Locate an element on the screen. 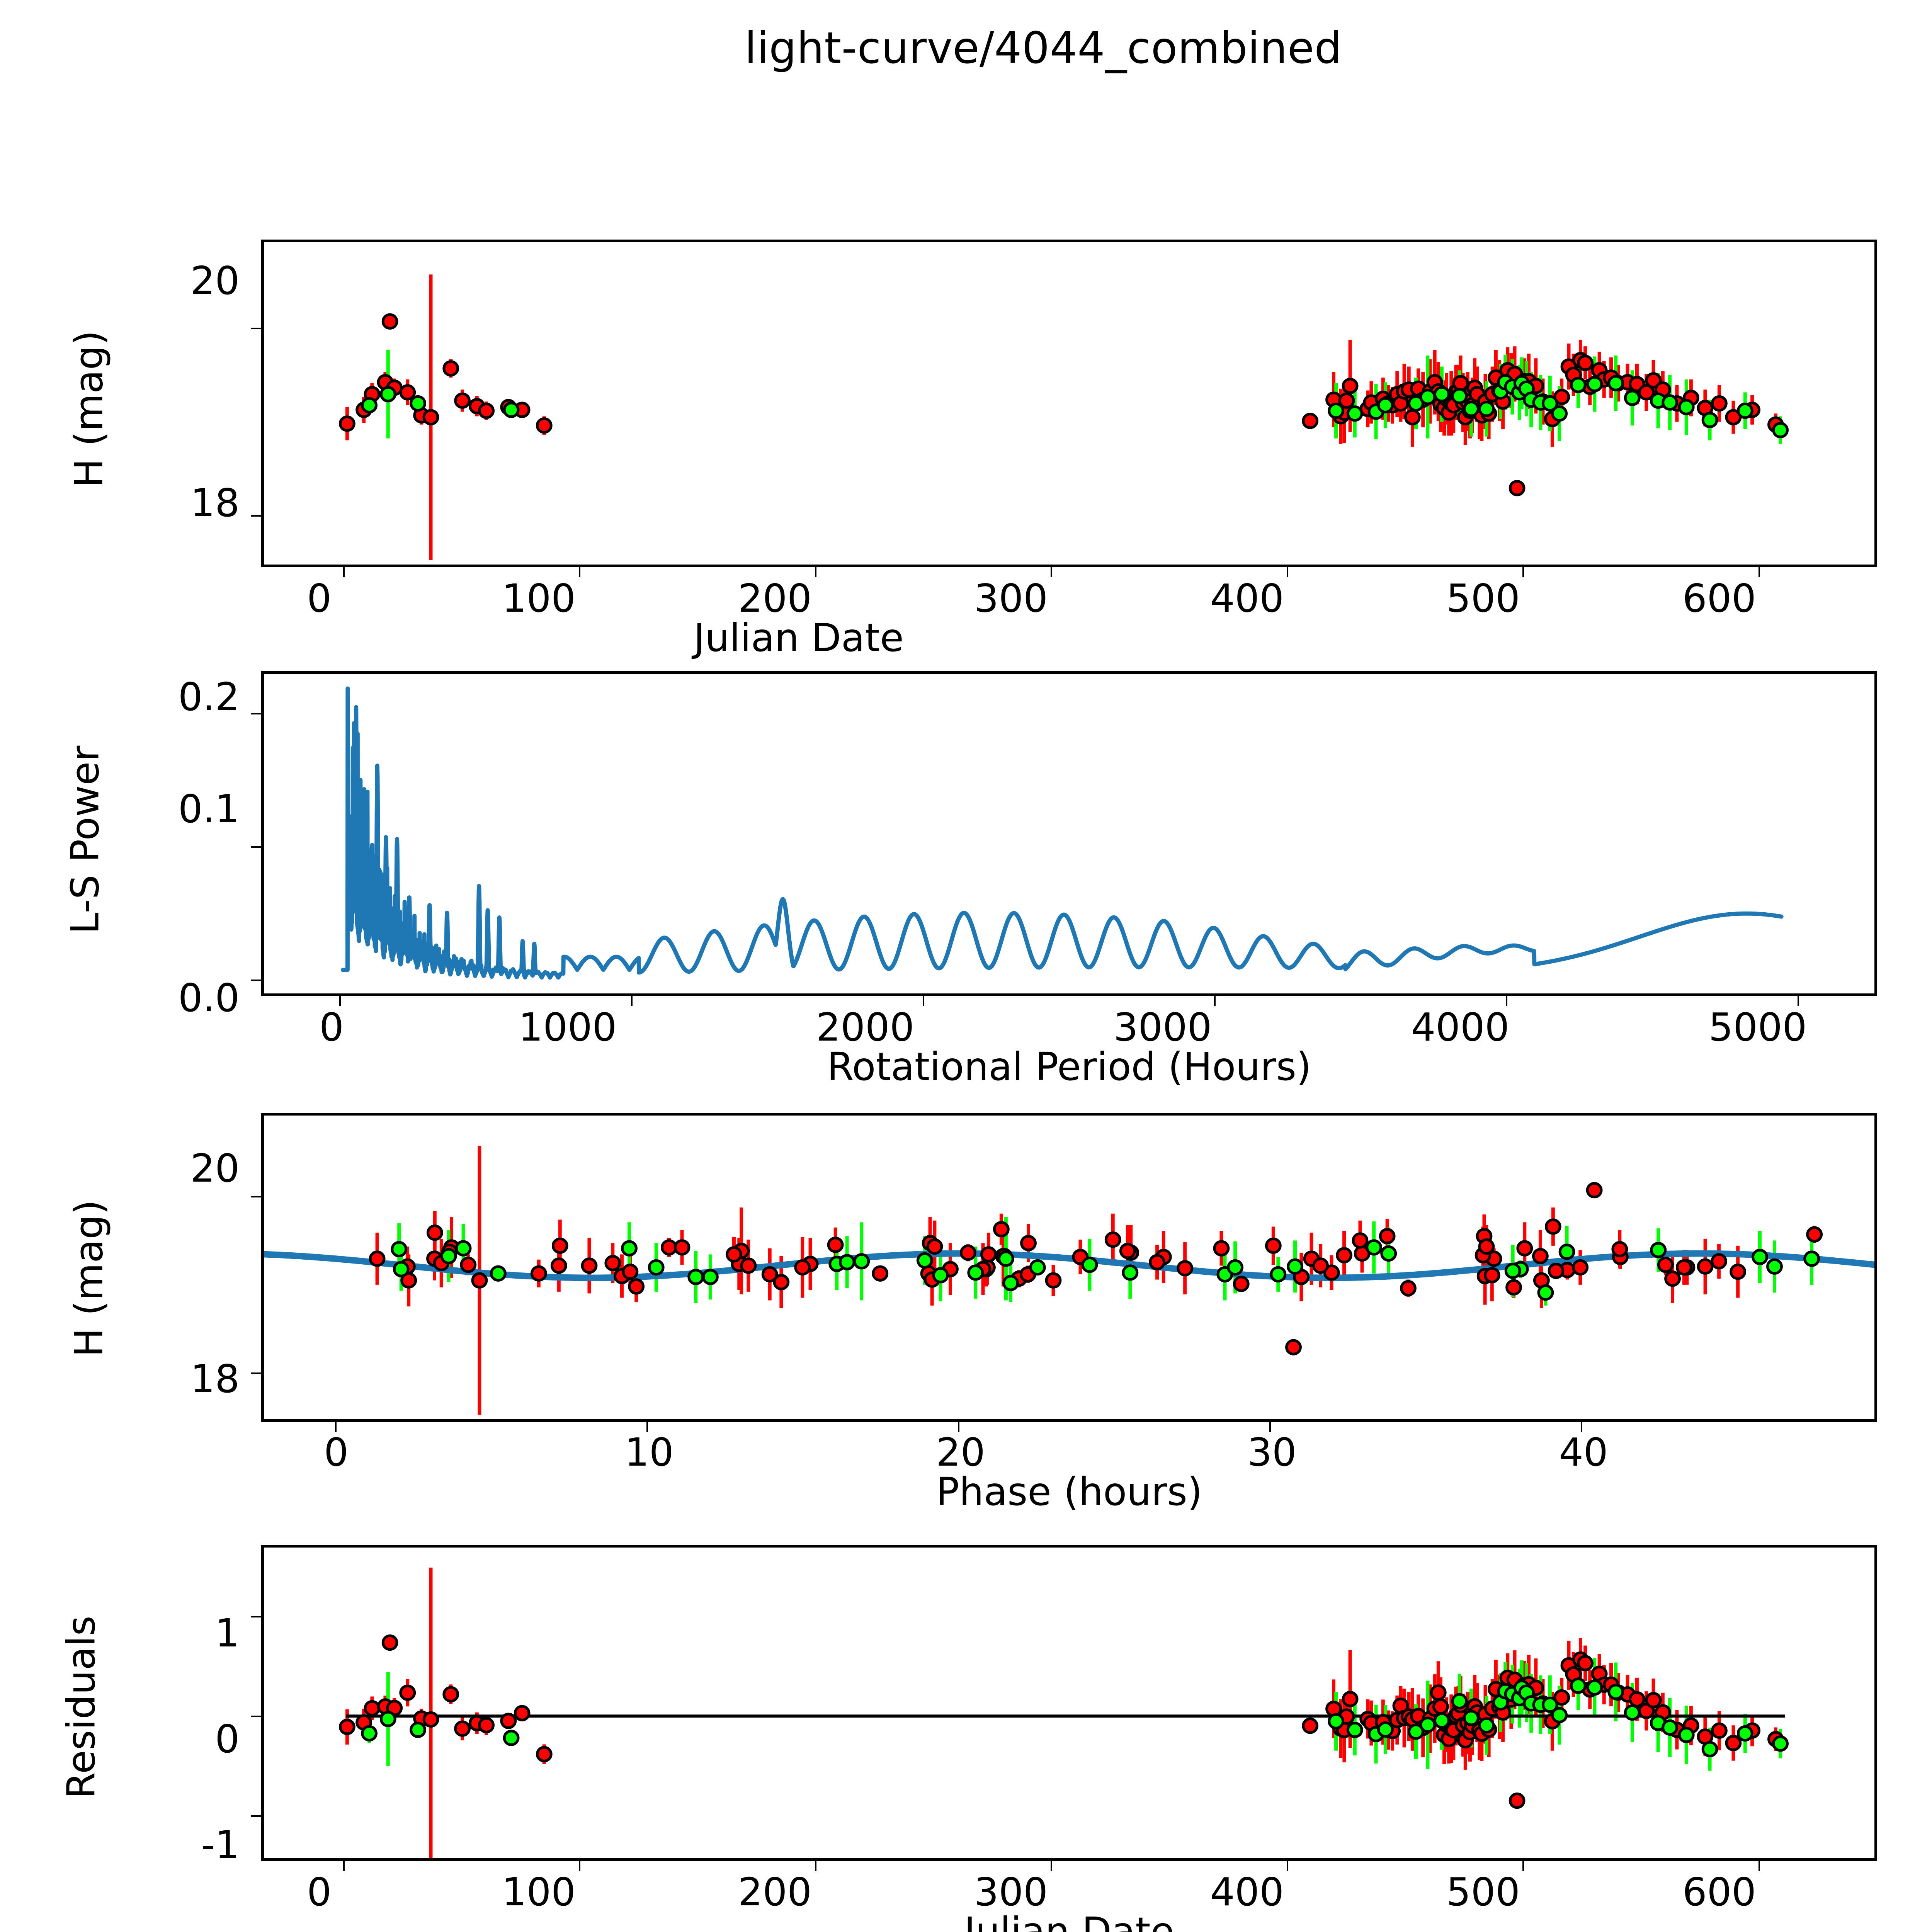  panel-periodogram-ylabel: L-S Power is located at coordinates (85, 840).